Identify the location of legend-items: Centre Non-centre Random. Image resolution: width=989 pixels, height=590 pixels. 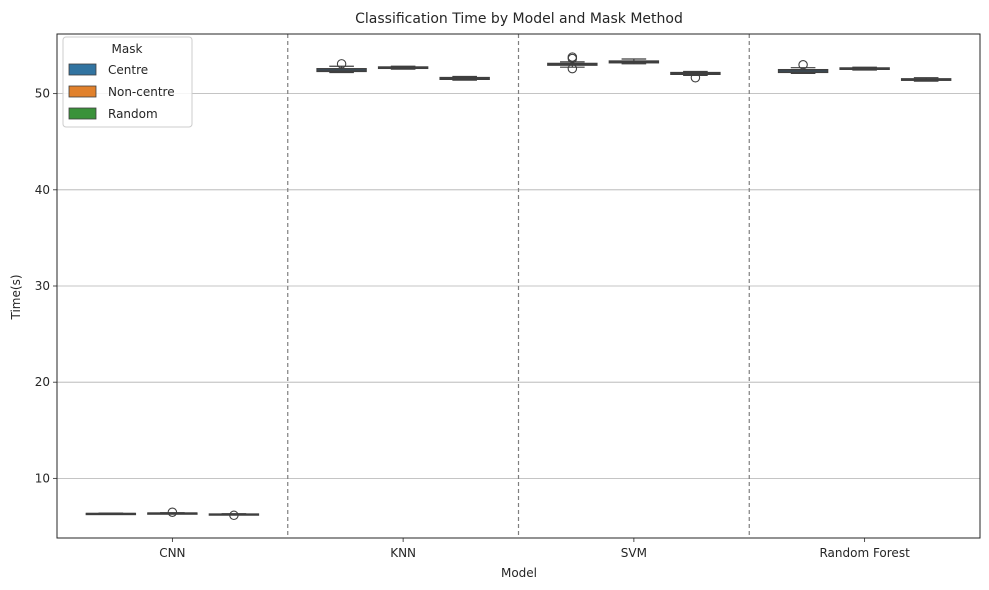
(121, 92).